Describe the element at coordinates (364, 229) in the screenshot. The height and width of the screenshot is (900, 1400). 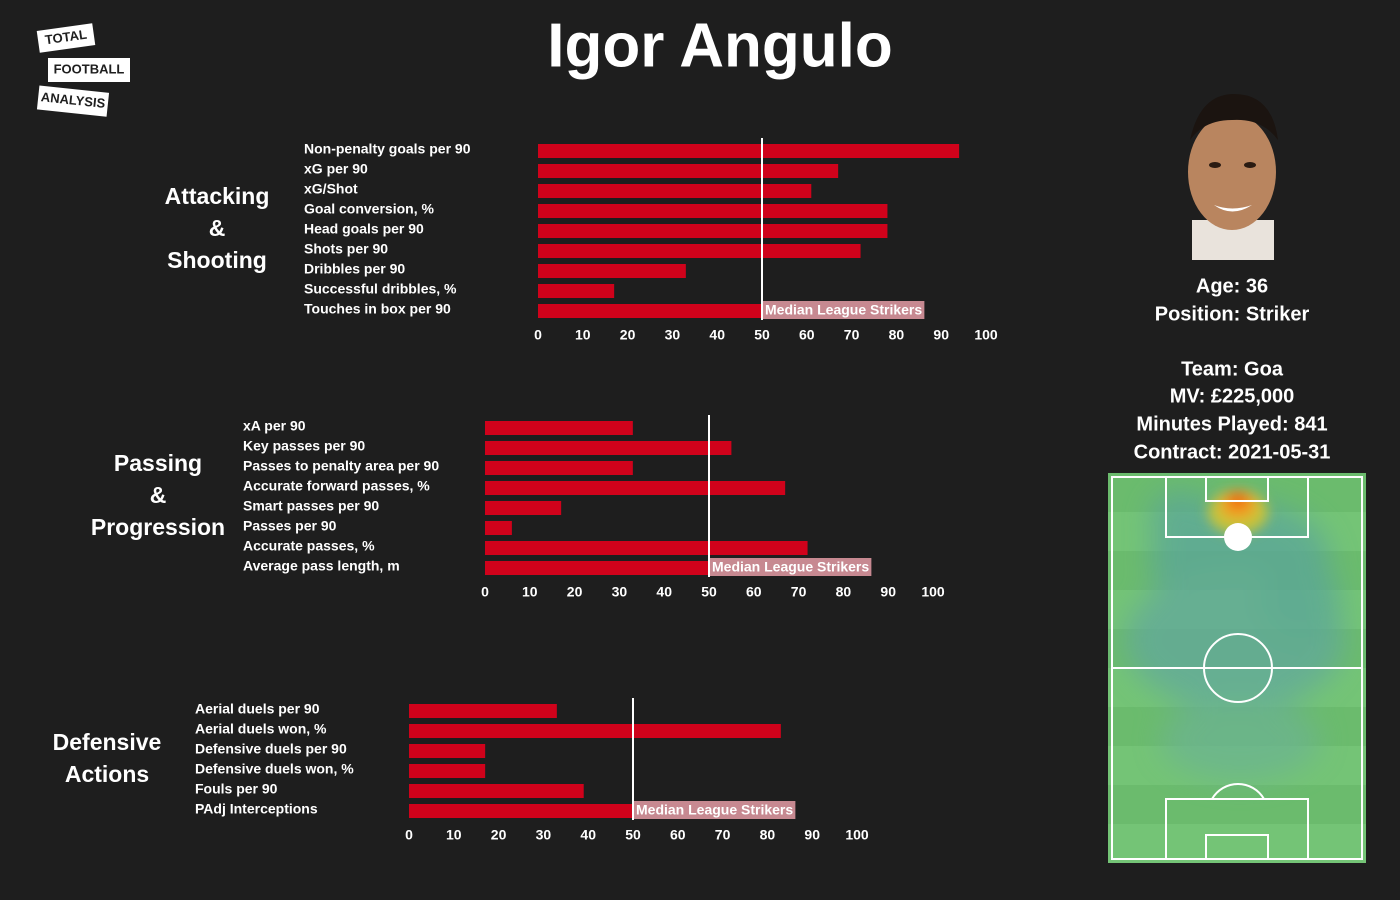
I see `category-label: Head goals per 90` at that location.